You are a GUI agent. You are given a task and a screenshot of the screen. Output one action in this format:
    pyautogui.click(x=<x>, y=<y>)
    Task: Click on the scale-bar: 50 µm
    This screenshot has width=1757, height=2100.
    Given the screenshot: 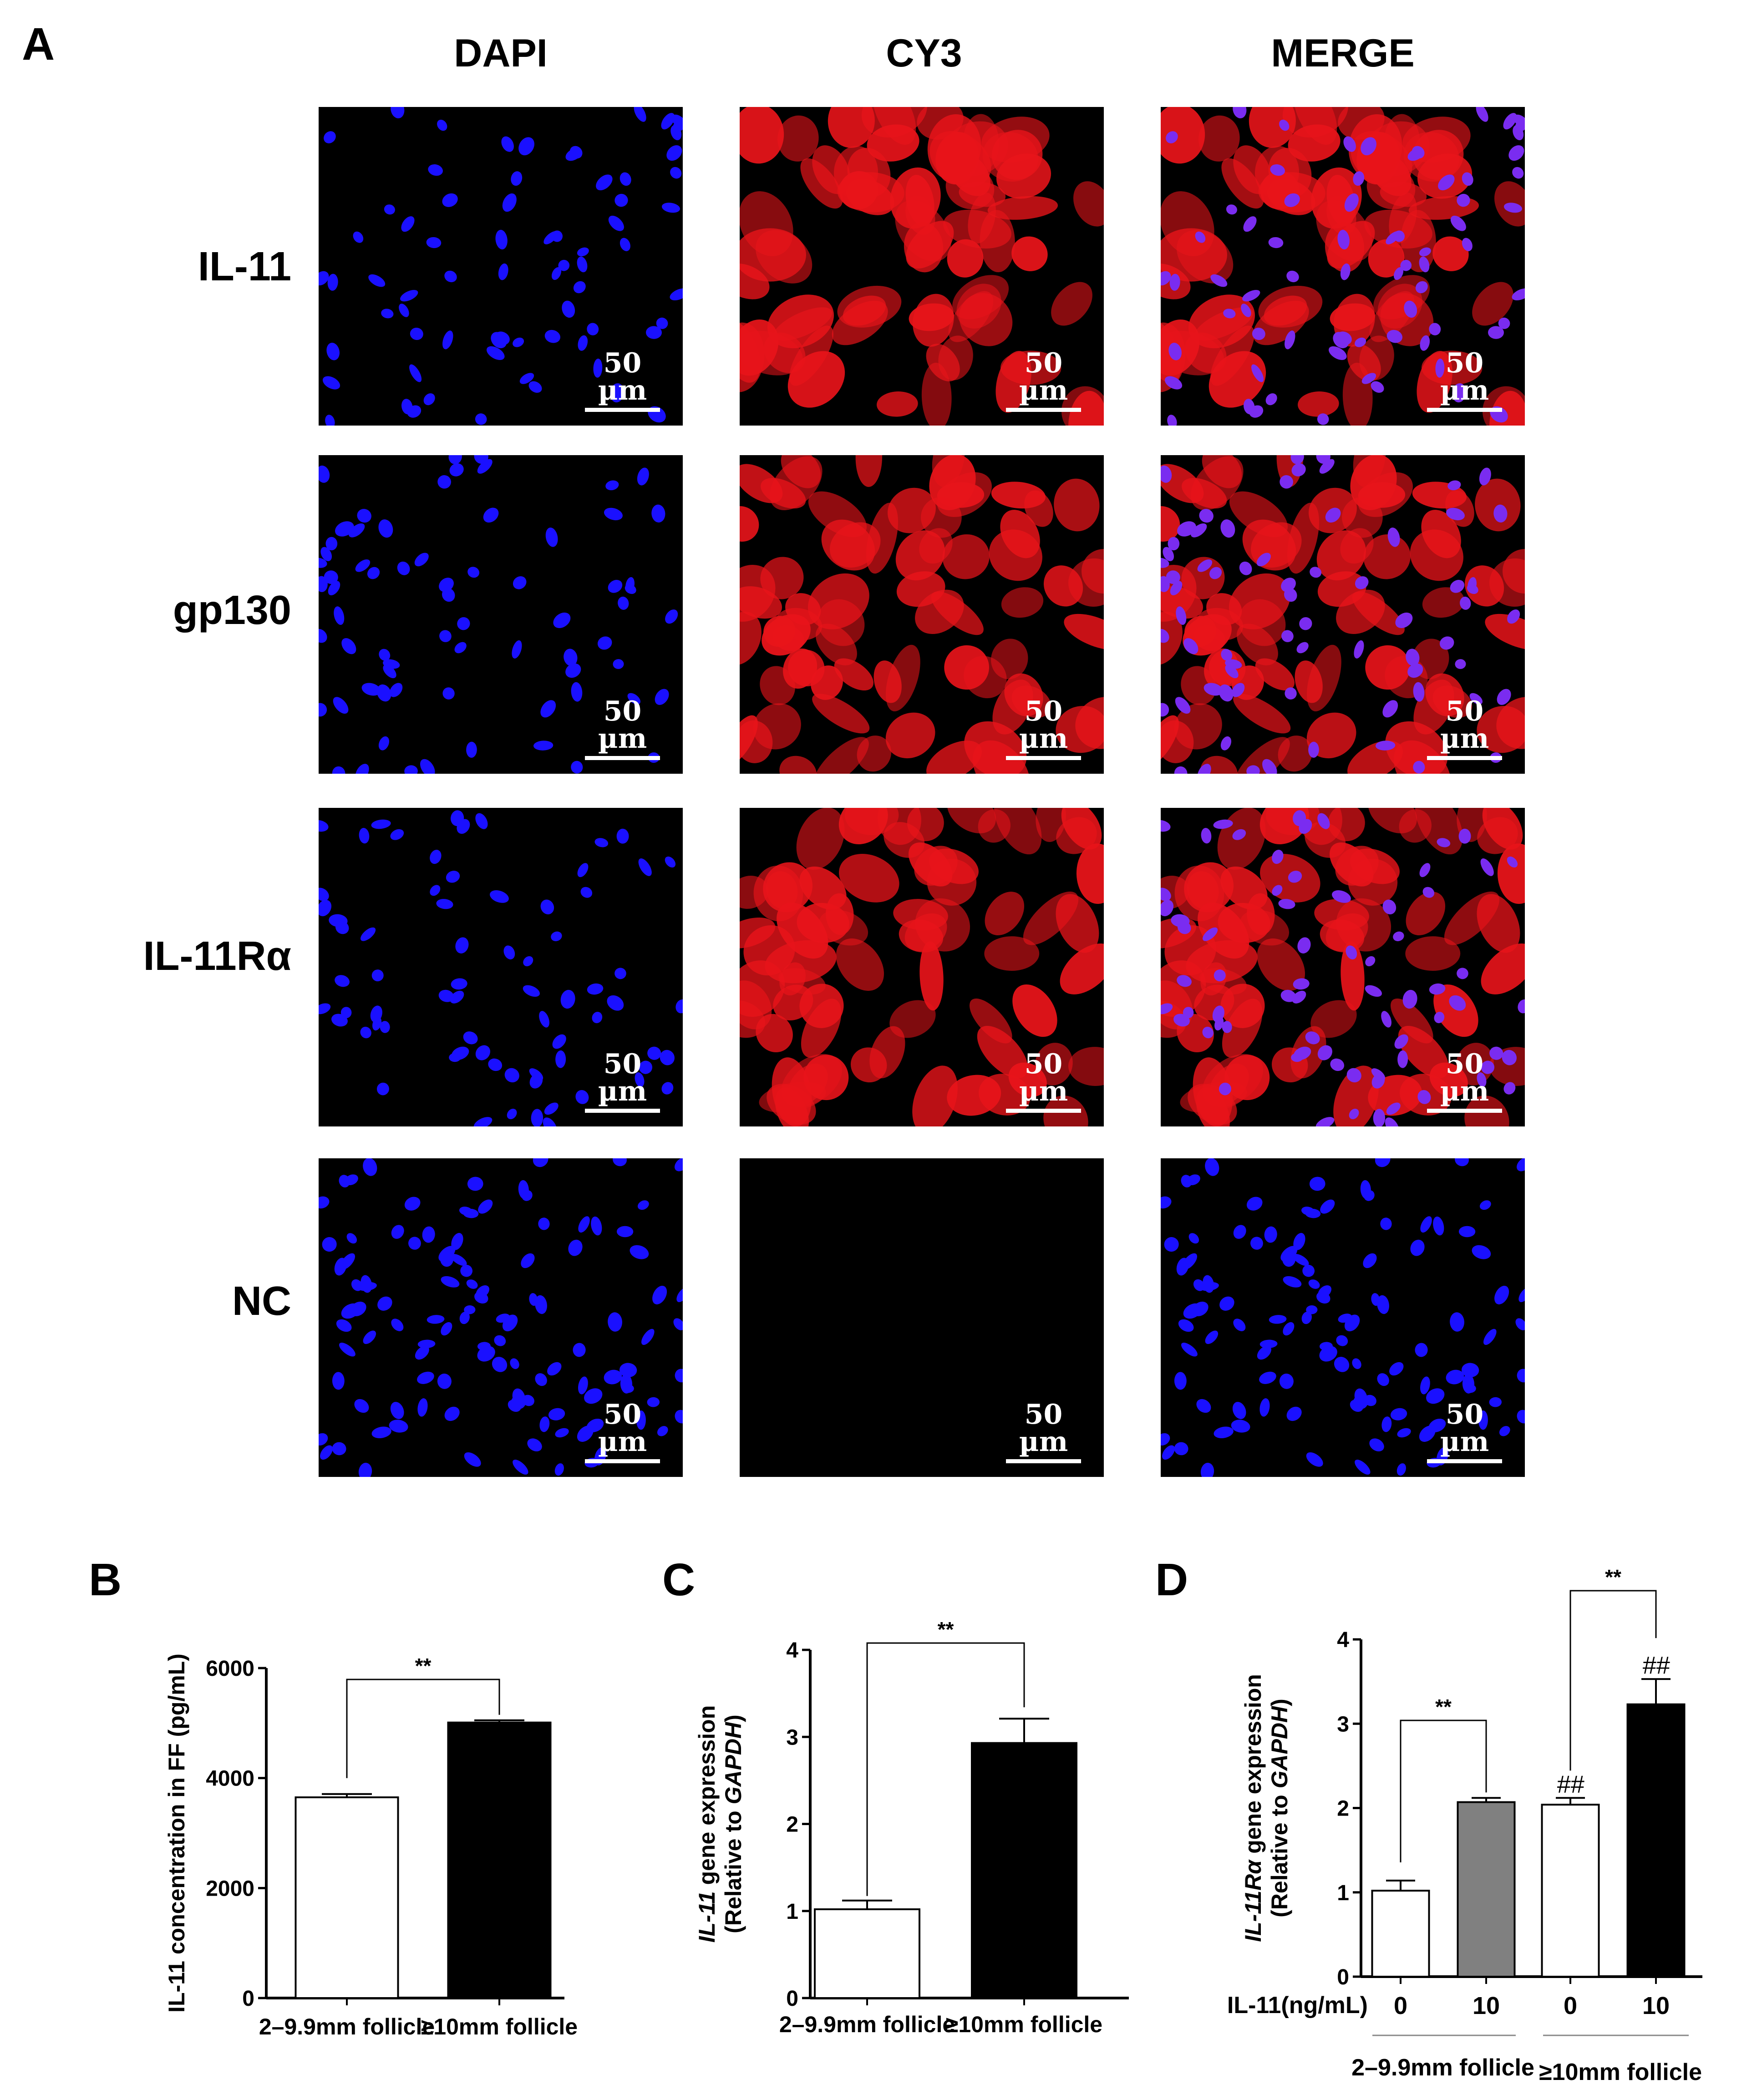 What is the action you would take?
    pyautogui.click(x=1043, y=381)
    